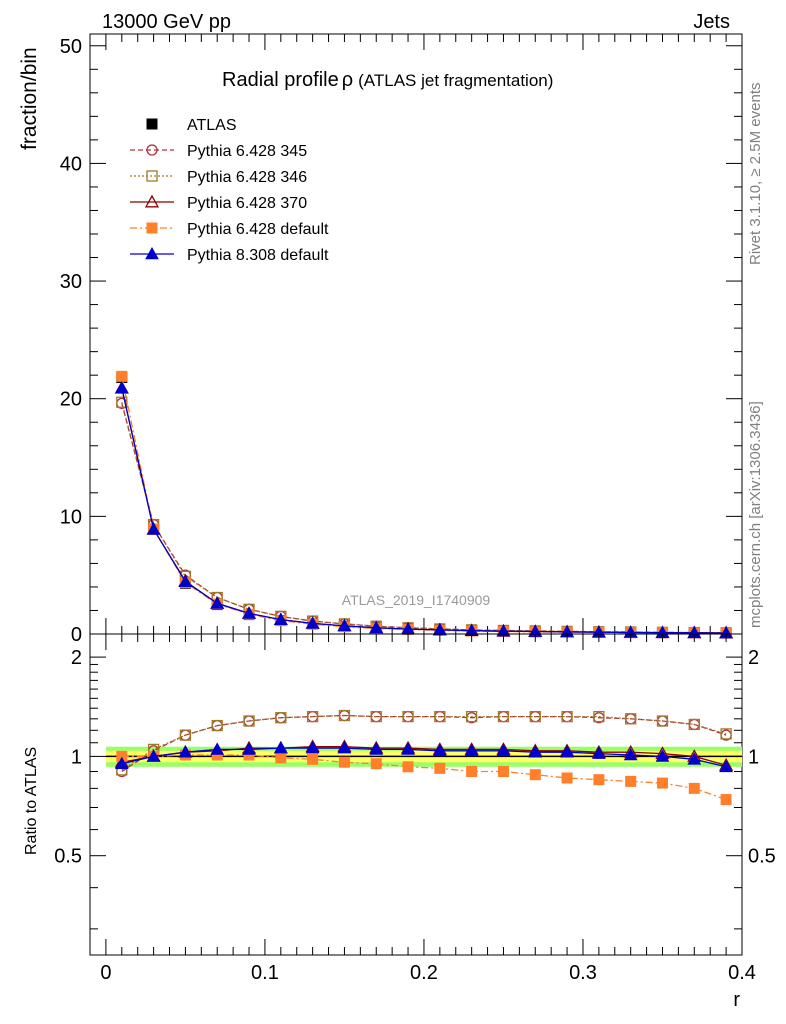  What do you see at coordinates (280, 80) in the screenshot?
I see `title-main: Radial profile` at bounding box center [280, 80].